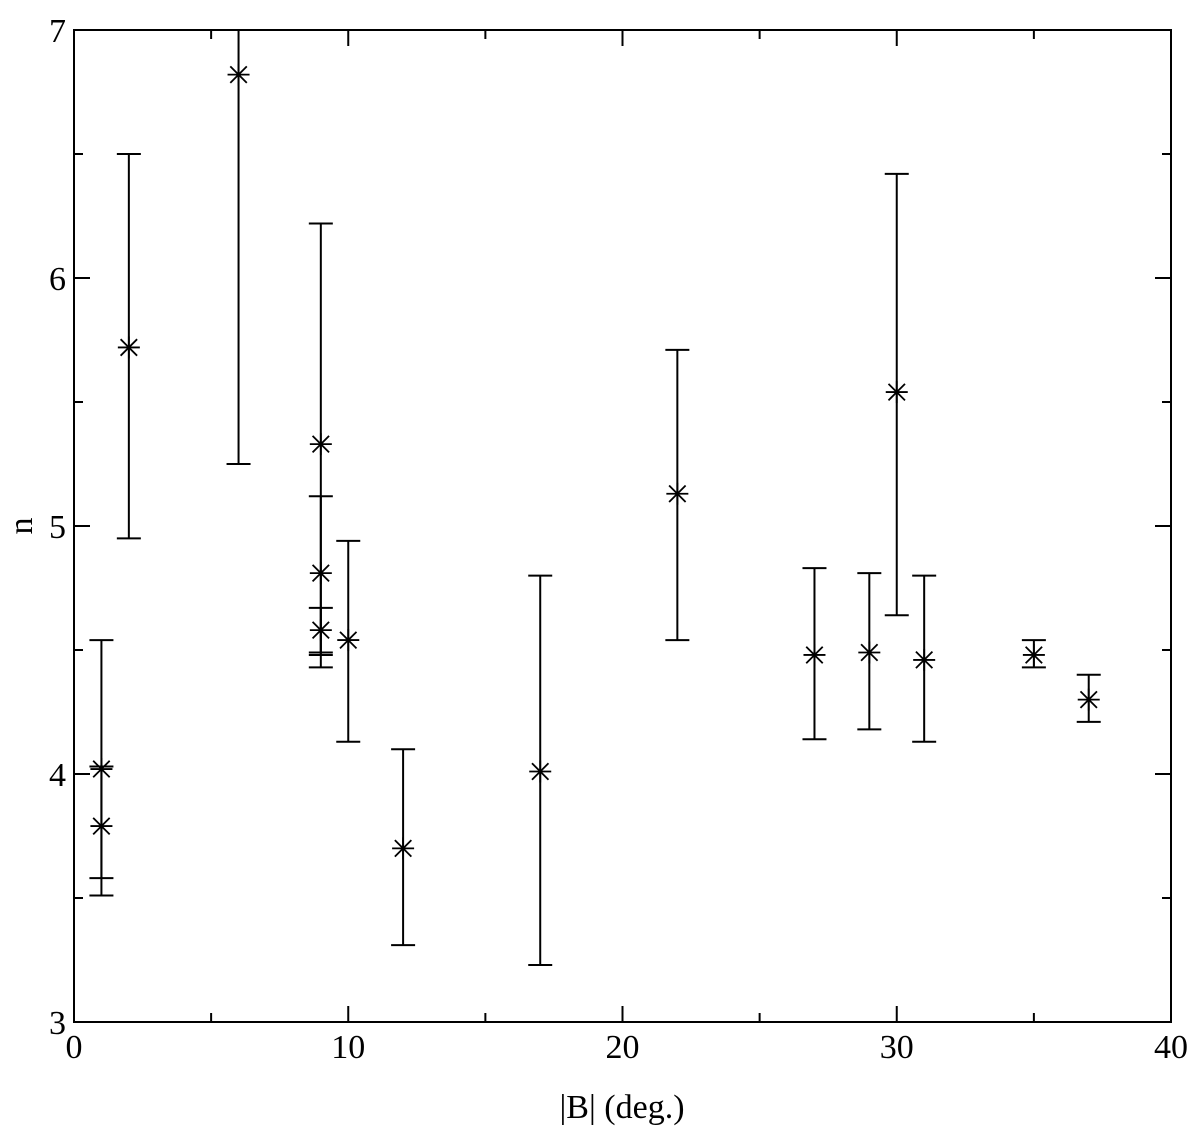  What do you see at coordinates (348, 1047) in the screenshot?
I see `x-tick-label: 10` at bounding box center [348, 1047].